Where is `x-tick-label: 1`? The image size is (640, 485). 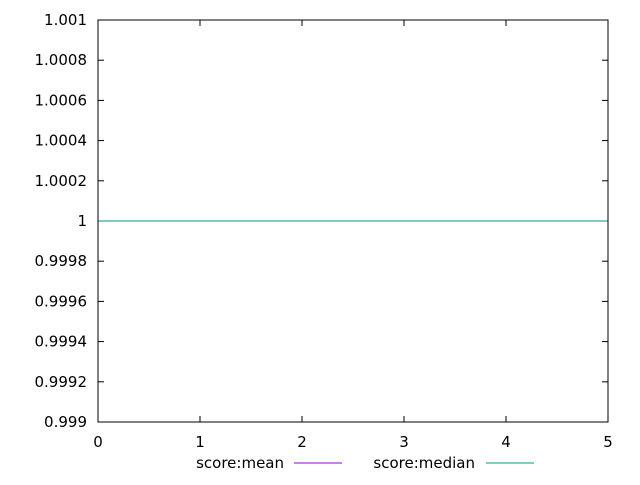
x-tick-label: 1 is located at coordinates (200, 442).